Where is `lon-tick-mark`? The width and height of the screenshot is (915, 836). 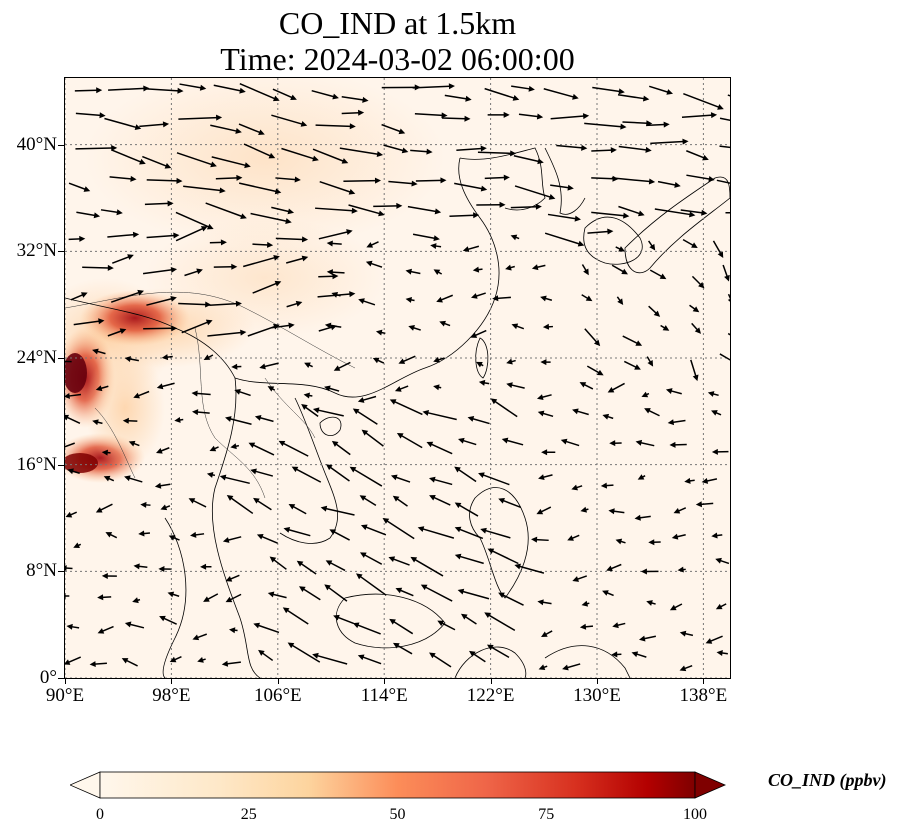
lon-tick-mark is located at coordinates (278, 681).